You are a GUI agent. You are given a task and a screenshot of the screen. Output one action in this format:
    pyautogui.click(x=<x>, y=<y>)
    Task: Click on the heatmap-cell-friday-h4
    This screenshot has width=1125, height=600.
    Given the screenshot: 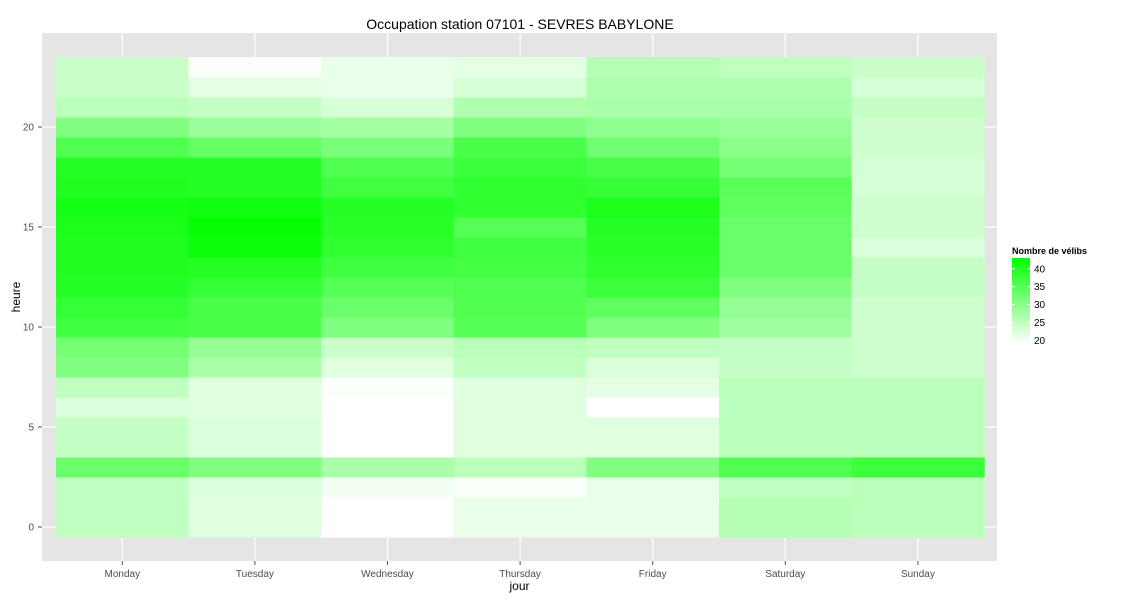 What is the action you would take?
    pyautogui.click(x=653, y=447)
    